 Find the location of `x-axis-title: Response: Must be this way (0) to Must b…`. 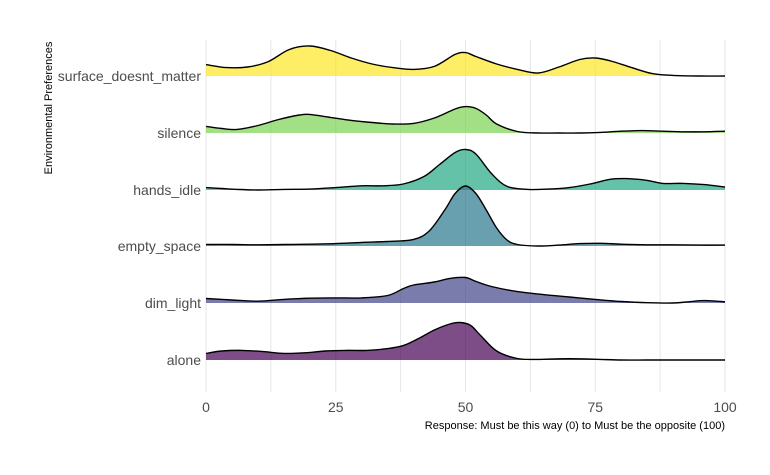

x-axis-title: Response: Must be this way (0) to Must b… is located at coordinates (575, 426).